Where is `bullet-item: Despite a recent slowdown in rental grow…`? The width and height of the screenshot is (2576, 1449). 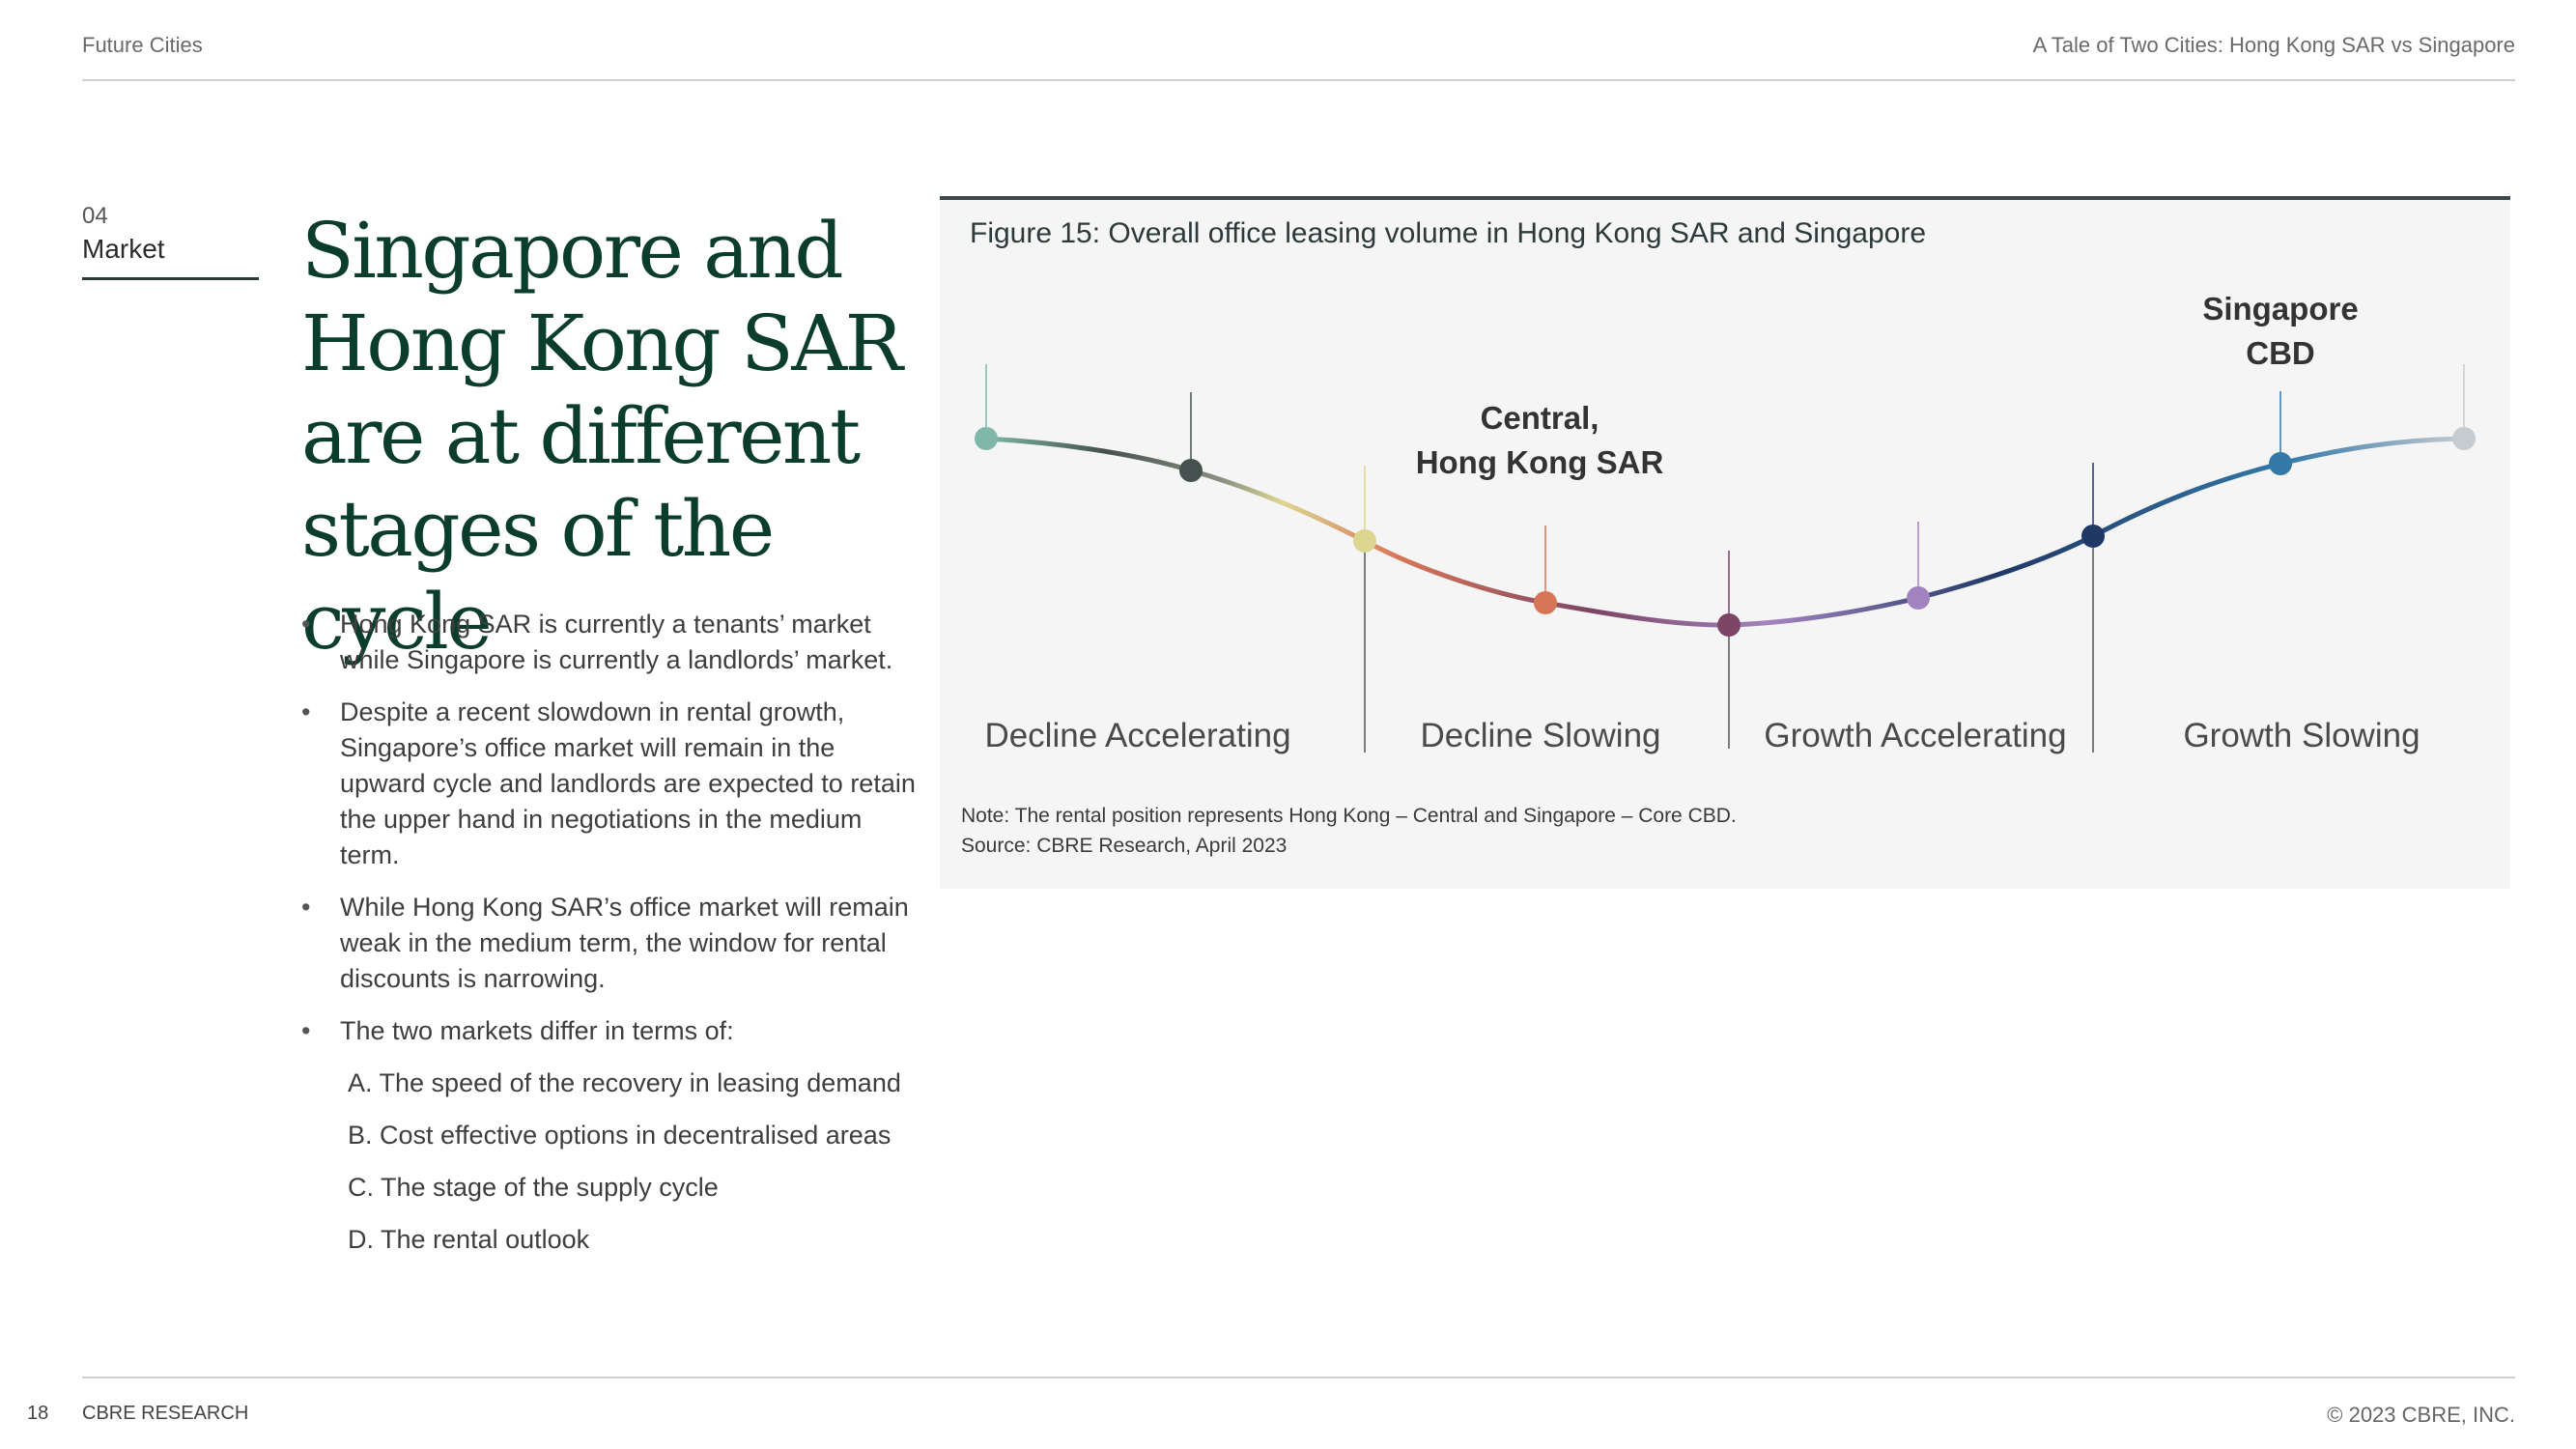
bullet-item: Despite a recent slowdown in rental grow… is located at coordinates (610, 784).